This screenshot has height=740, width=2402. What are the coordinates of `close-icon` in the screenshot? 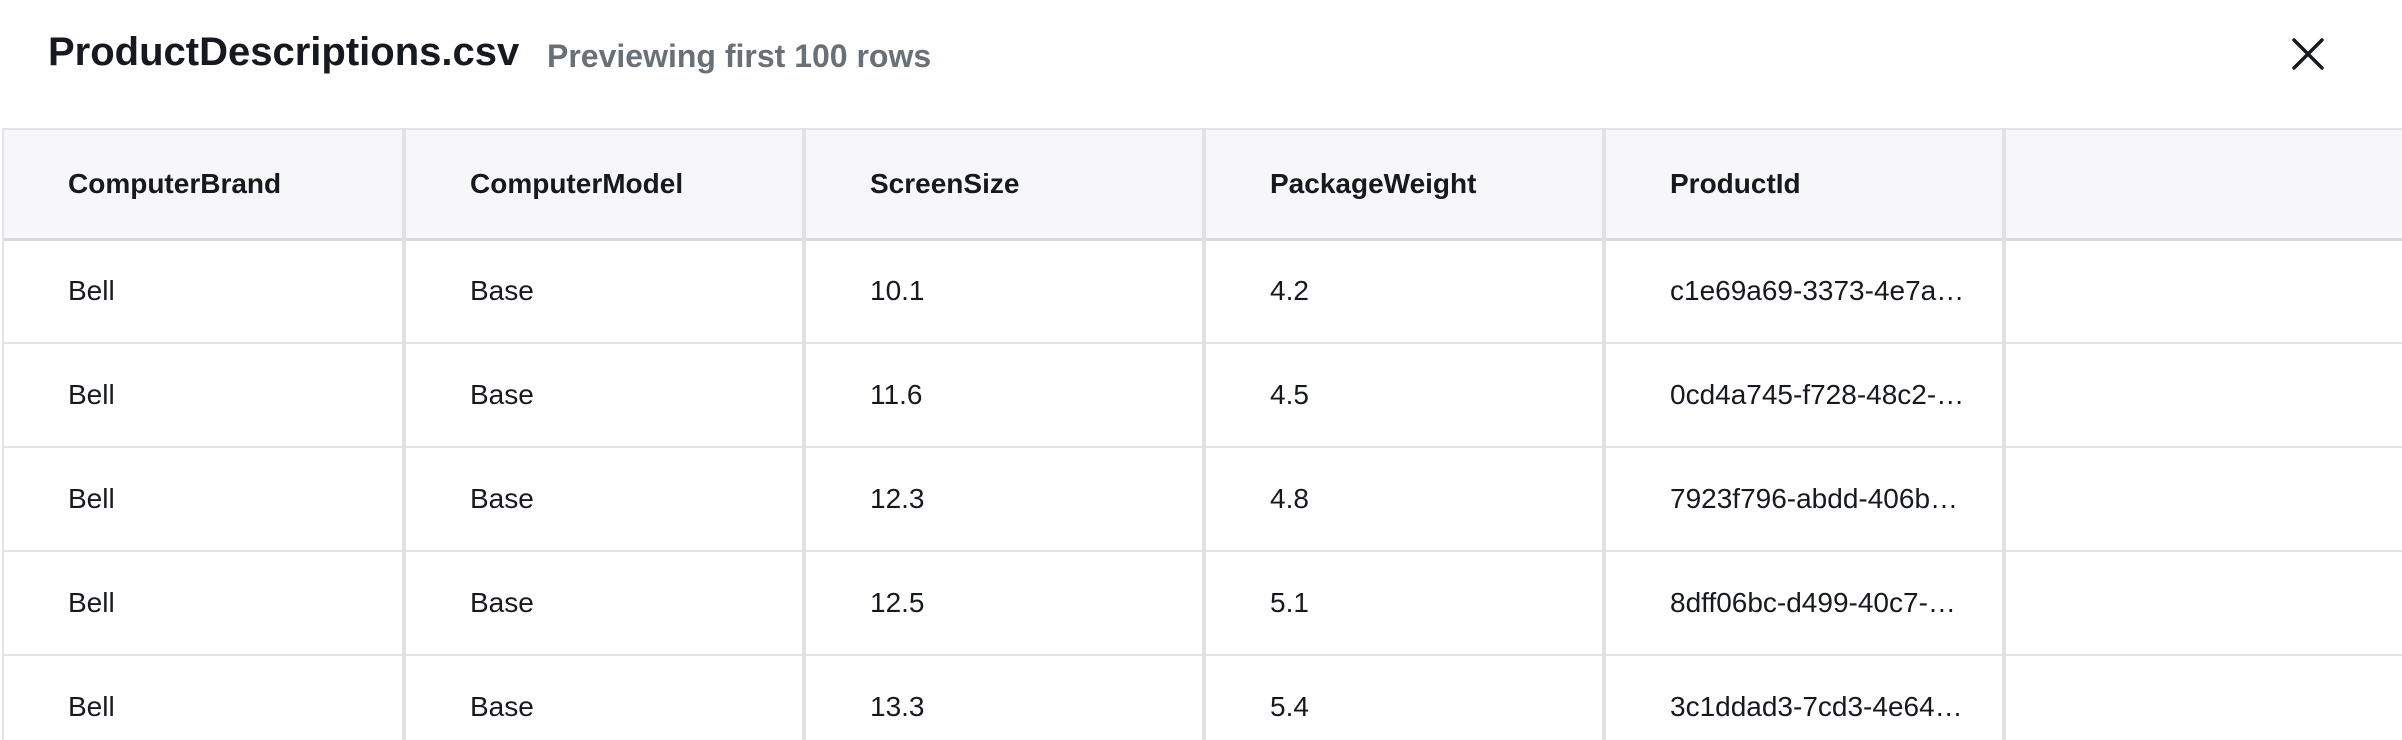 It's located at (2308, 54).